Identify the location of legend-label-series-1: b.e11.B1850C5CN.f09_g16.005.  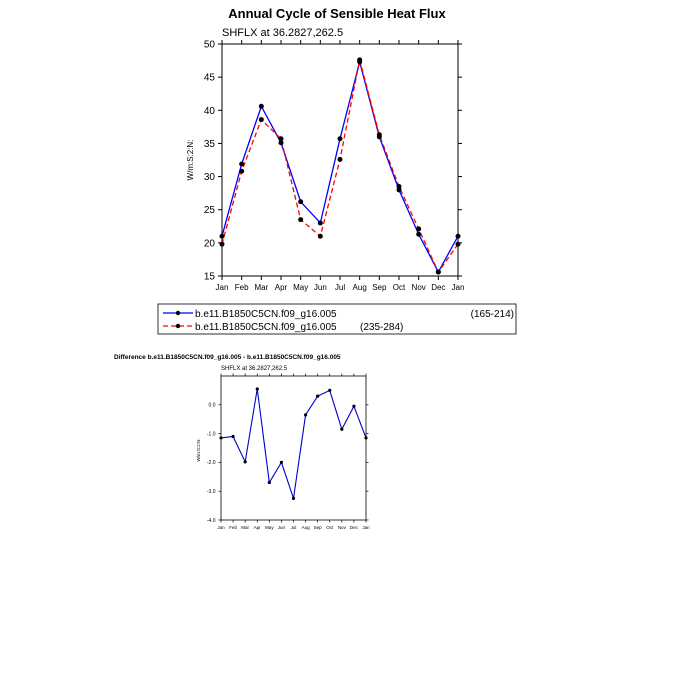
(266, 314).